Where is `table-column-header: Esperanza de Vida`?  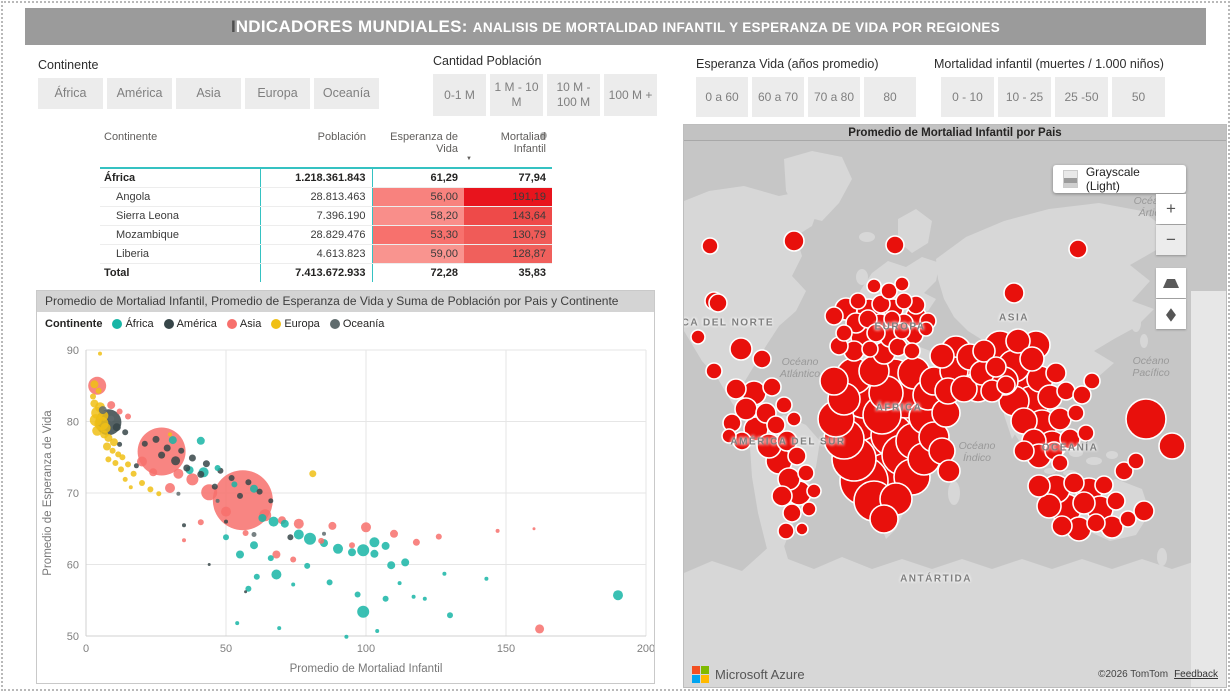 table-column-header: Esperanza de Vida is located at coordinates (424, 143).